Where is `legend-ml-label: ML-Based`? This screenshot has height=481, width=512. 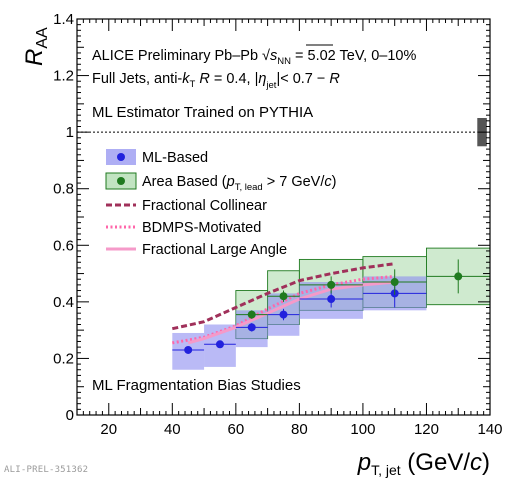
legend-ml-label: ML-Based is located at coordinates (175, 158).